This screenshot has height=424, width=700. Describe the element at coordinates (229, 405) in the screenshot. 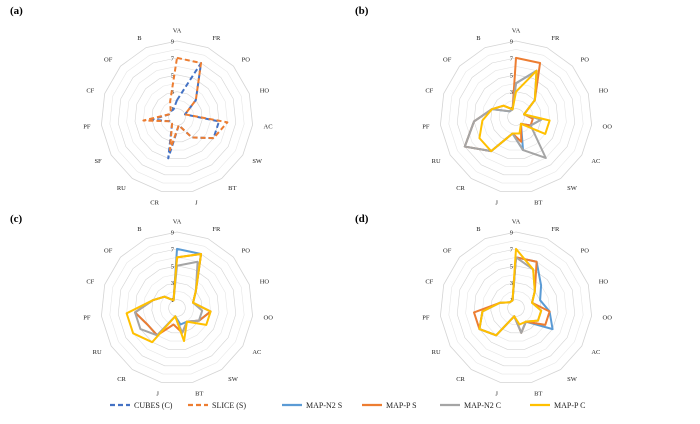

I see `legend-label: SLICE (S)` at that location.